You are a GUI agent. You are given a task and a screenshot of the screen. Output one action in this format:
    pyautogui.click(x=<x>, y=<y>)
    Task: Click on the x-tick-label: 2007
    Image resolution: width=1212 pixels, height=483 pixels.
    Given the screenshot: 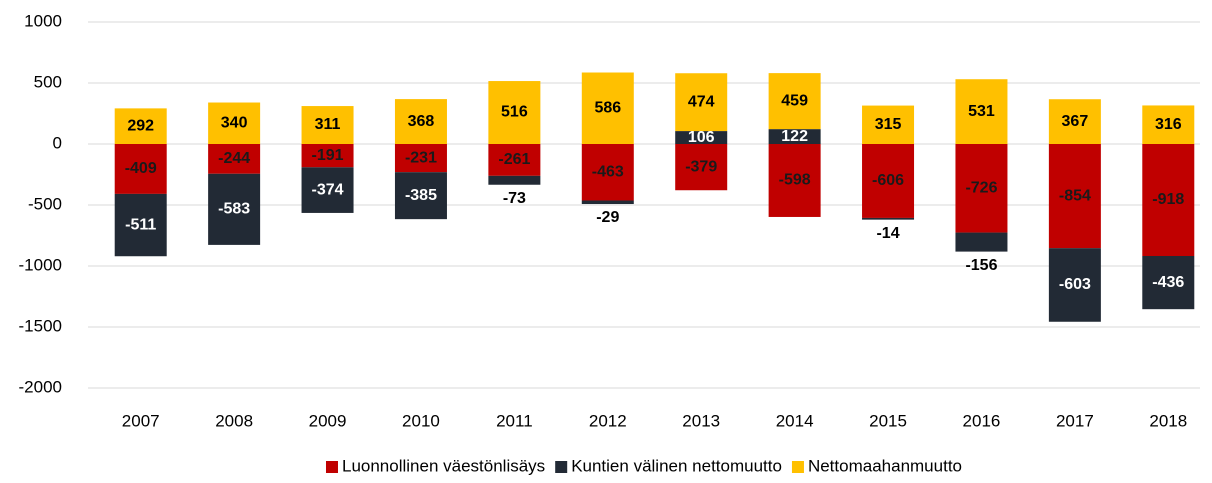 What is the action you would take?
    pyautogui.click(x=141, y=420)
    